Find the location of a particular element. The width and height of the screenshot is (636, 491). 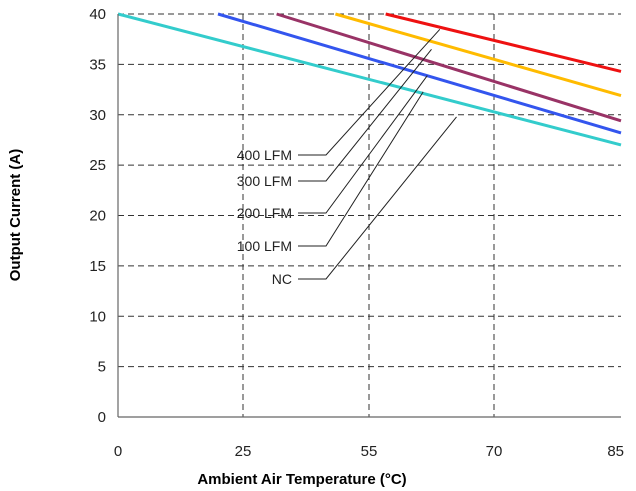

x-tick-label: 0 is located at coordinates (118, 451).